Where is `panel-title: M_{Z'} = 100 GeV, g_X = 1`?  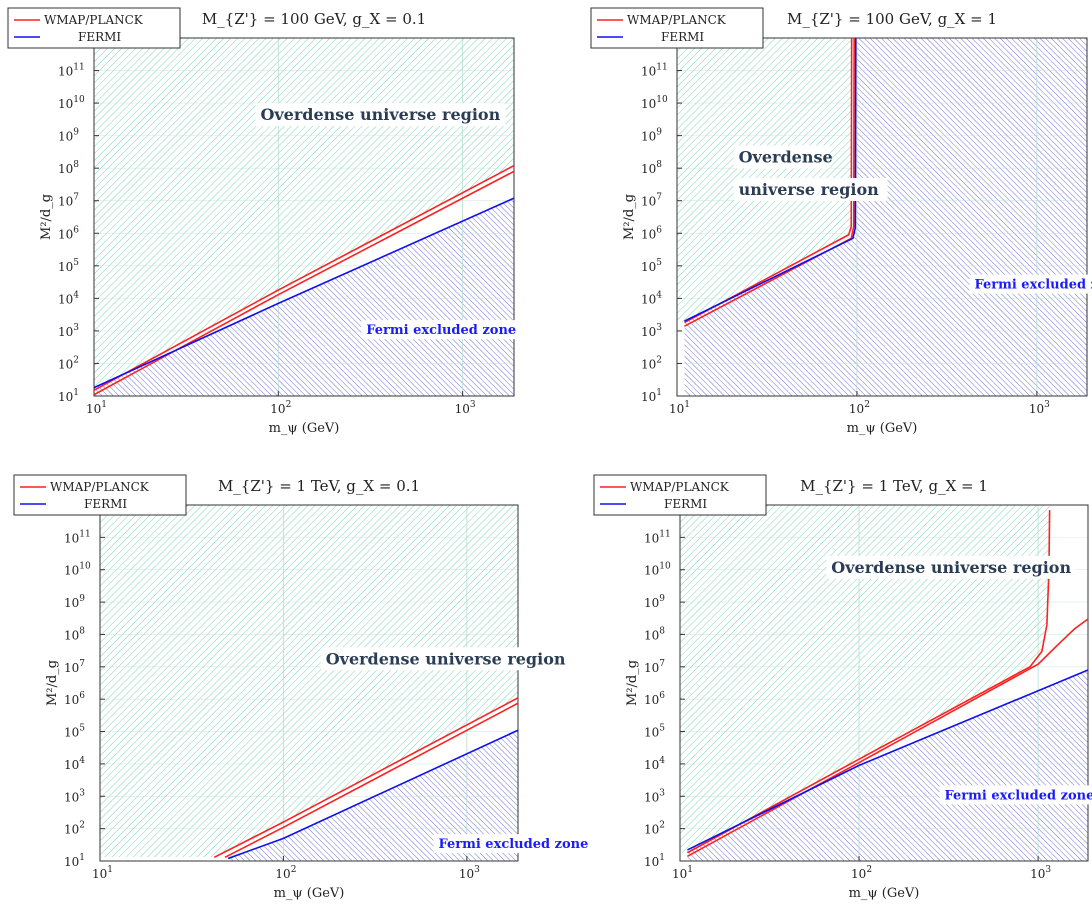 panel-title: M_{Z'} = 100 GeV, g_X = 1 is located at coordinates (892, 19).